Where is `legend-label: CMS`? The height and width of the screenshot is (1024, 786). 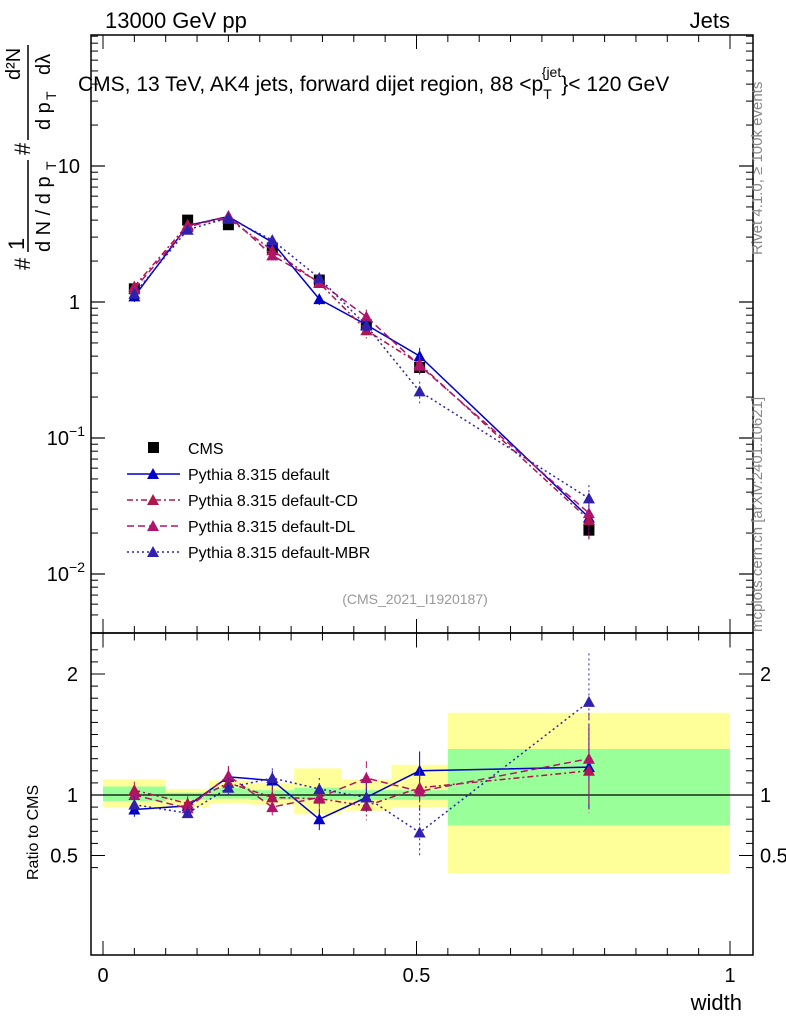
legend-label: CMS is located at coordinates (206, 449).